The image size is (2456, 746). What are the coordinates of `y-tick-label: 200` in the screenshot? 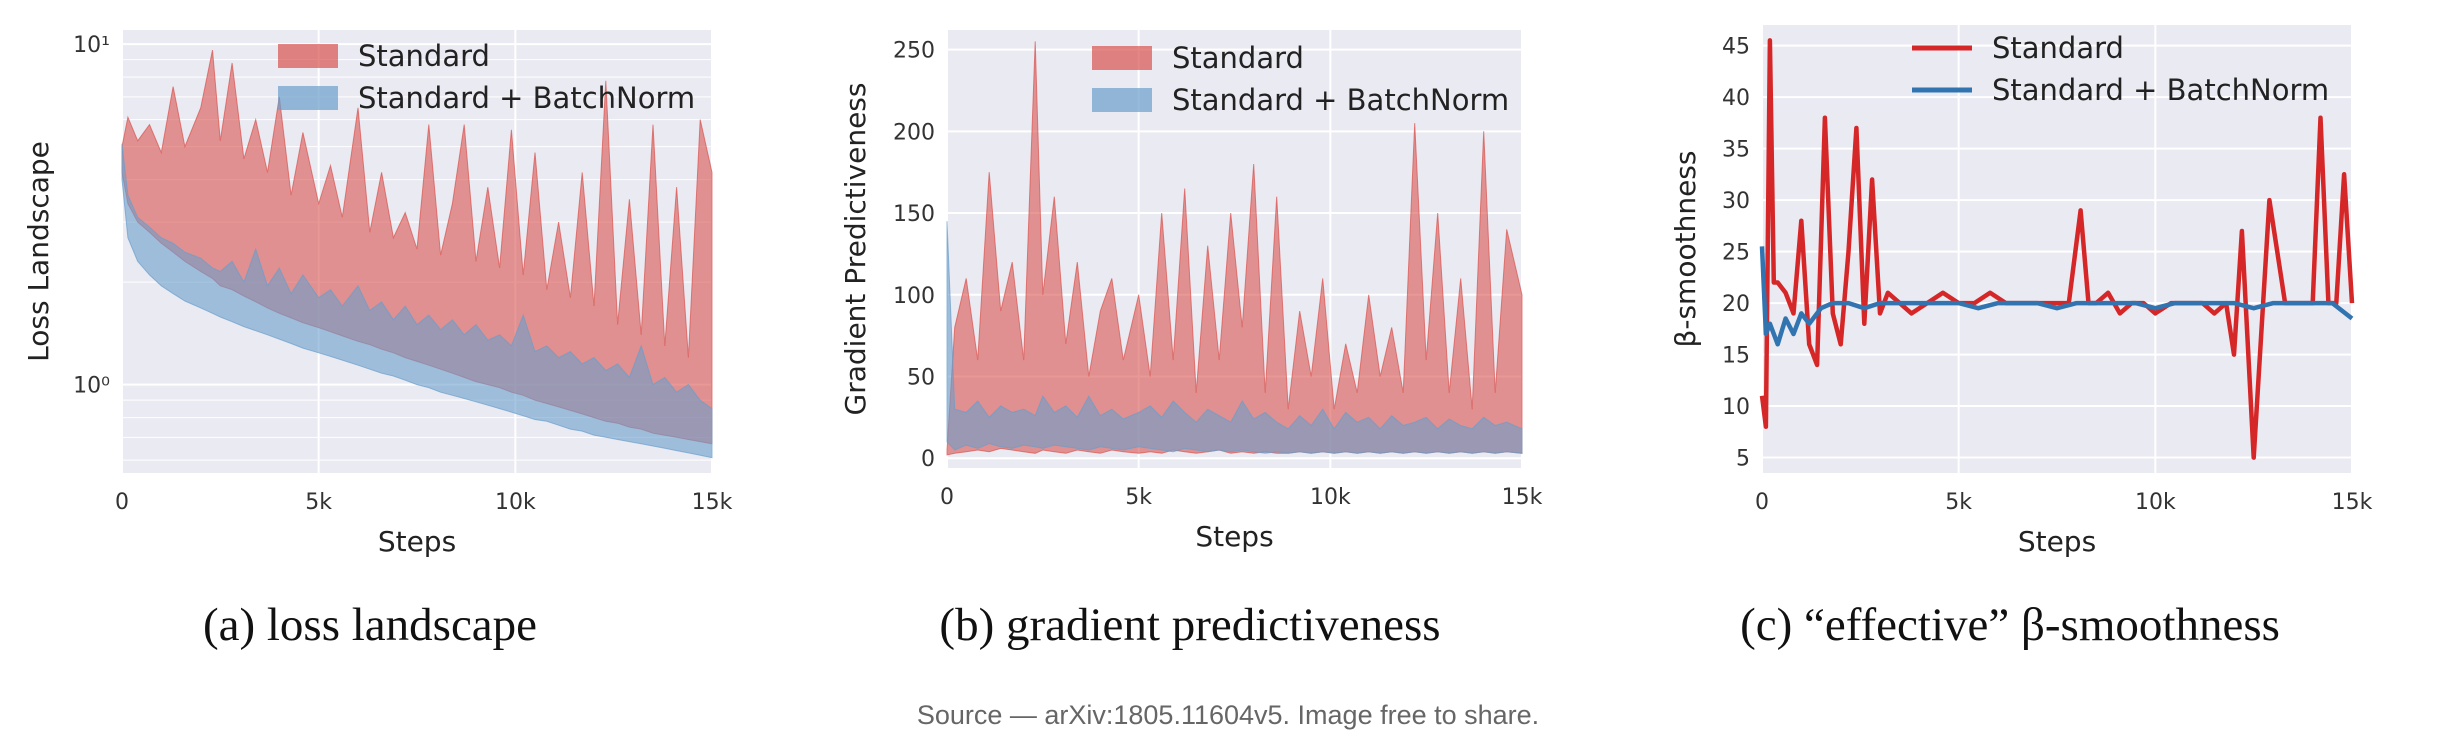 It's located at (914, 132).